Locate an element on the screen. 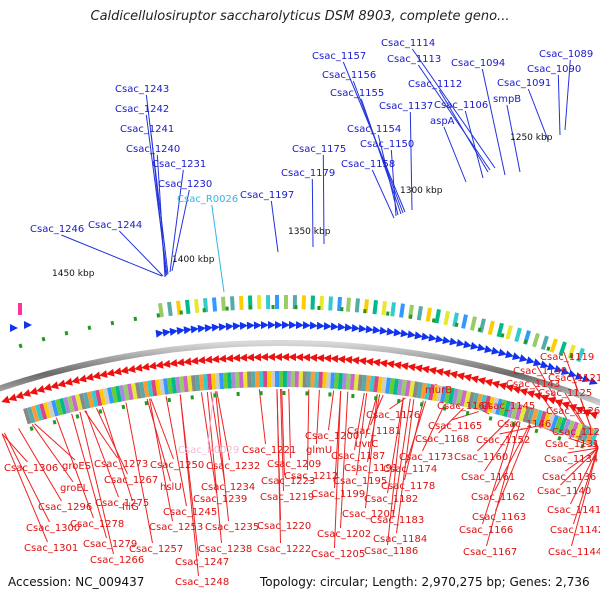 The height and width of the screenshot is (600, 600). gene-label-csac-1239: Csac_1239 is located at coordinates (220, 499).